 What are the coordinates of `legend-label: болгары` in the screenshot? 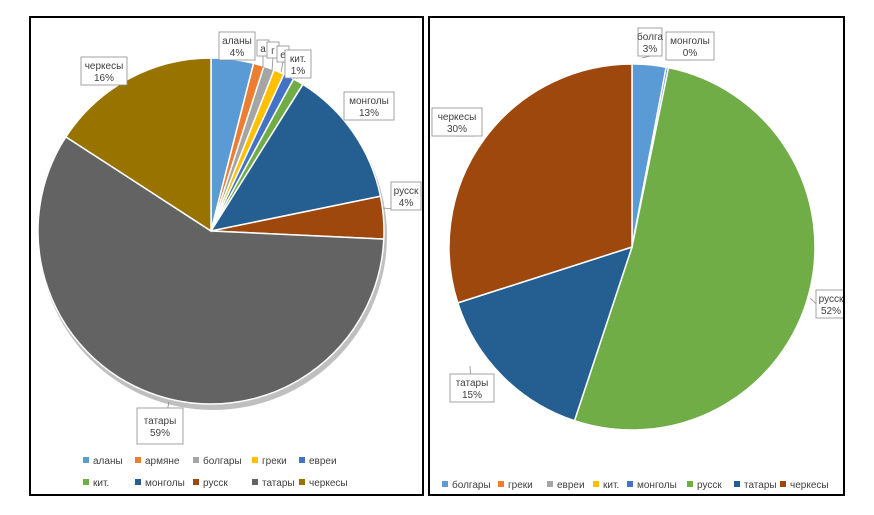 It's located at (222, 461).